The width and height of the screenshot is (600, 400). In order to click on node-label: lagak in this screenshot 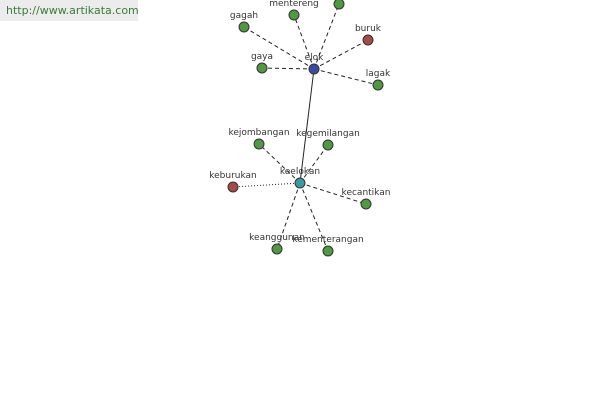, I will do `click(378, 74)`.